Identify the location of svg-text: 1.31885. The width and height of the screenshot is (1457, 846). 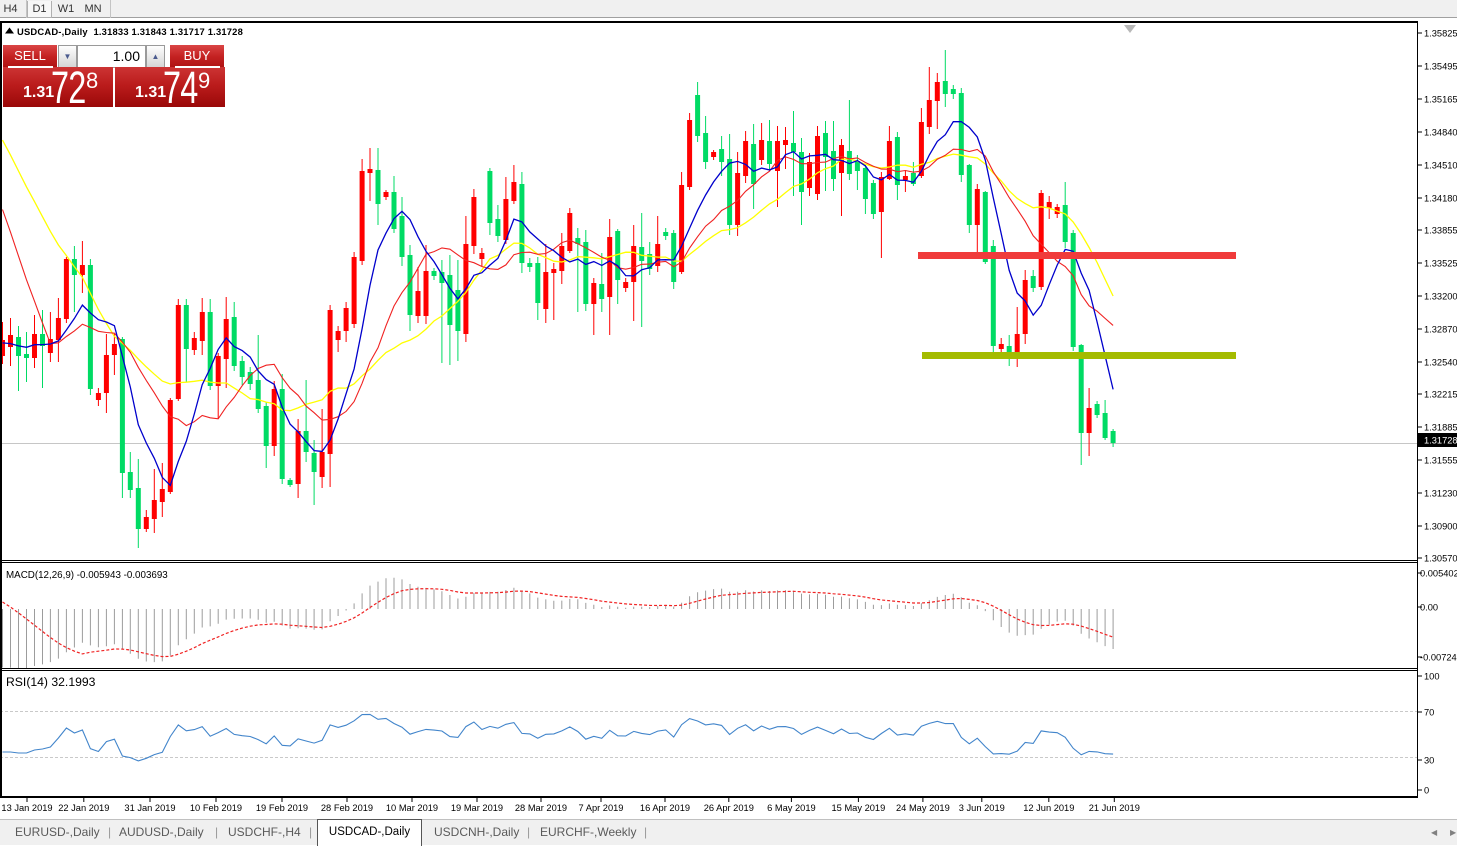
(1440, 428).